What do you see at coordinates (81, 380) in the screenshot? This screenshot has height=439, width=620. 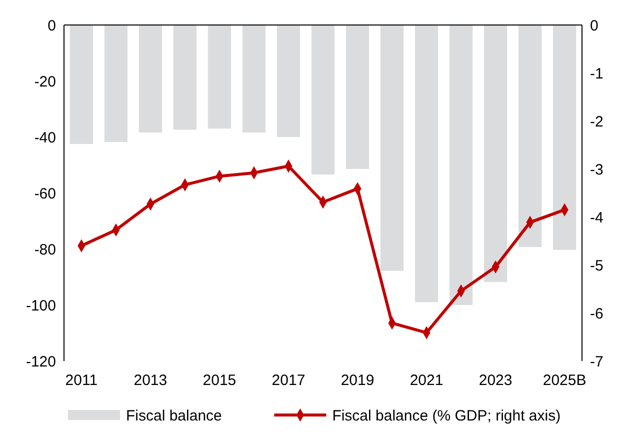 I see `x-tick-label: 2011` at bounding box center [81, 380].